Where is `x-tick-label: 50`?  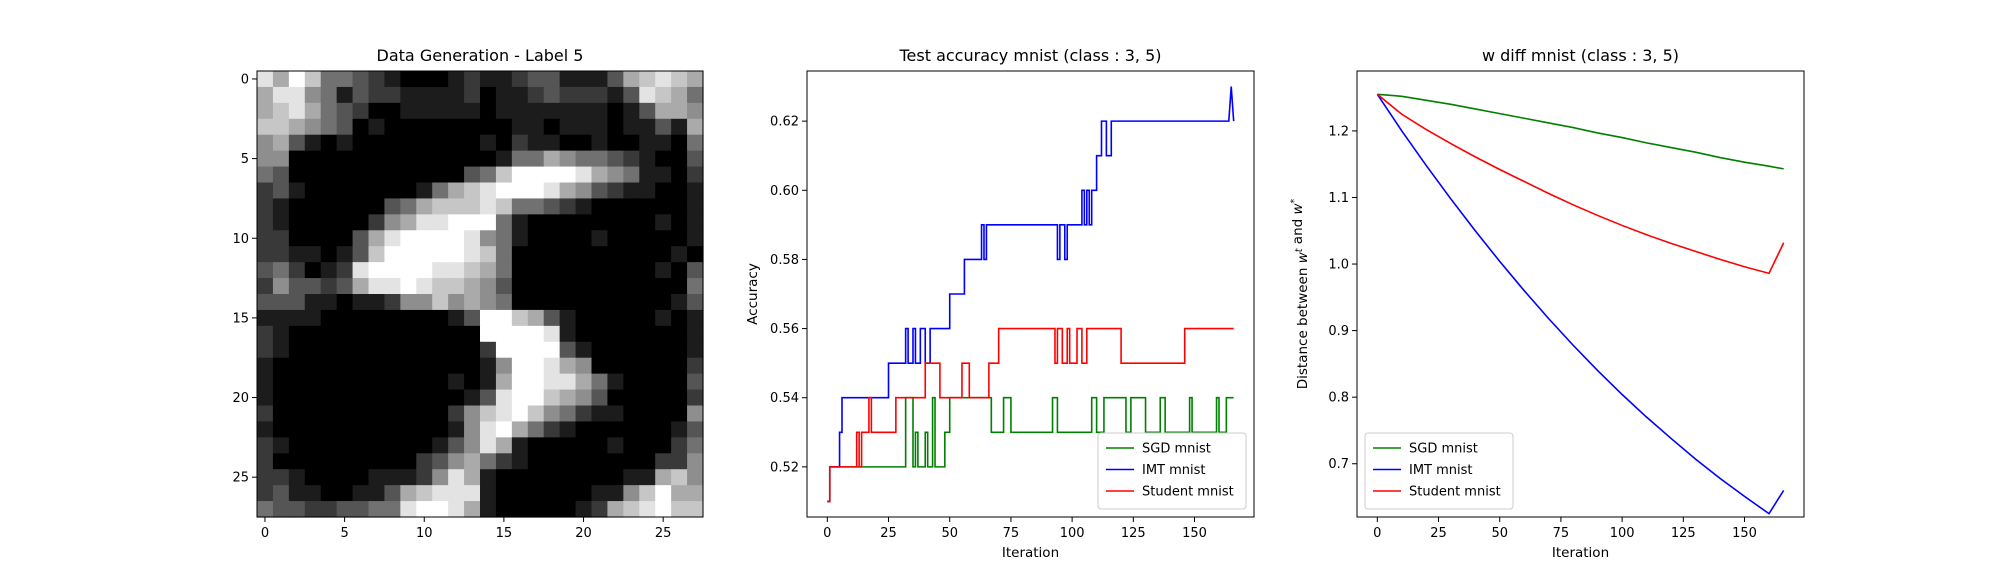 x-tick-label: 50 is located at coordinates (949, 533).